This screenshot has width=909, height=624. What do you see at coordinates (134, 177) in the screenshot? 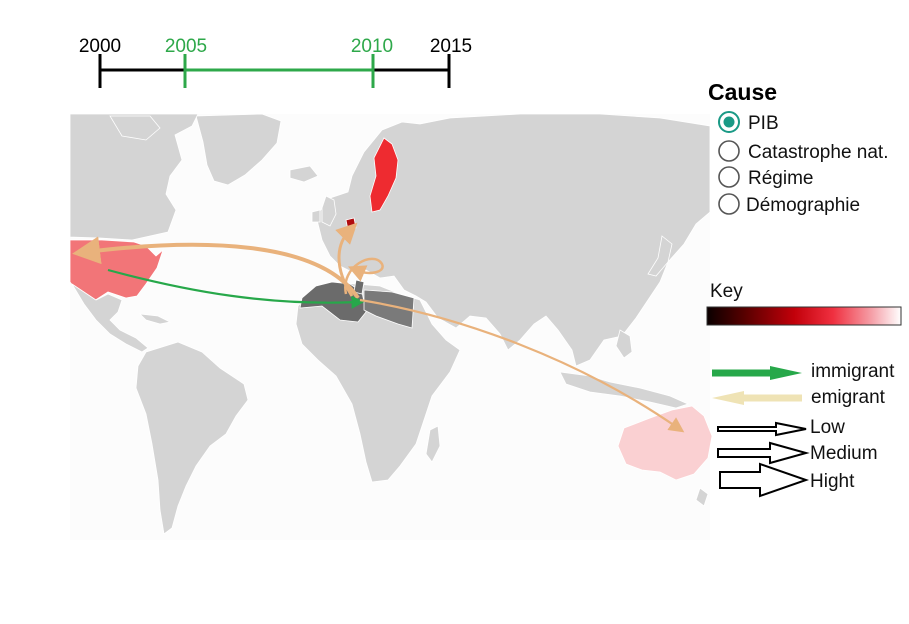
I see `north-america-shape` at bounding box center [134, 177].